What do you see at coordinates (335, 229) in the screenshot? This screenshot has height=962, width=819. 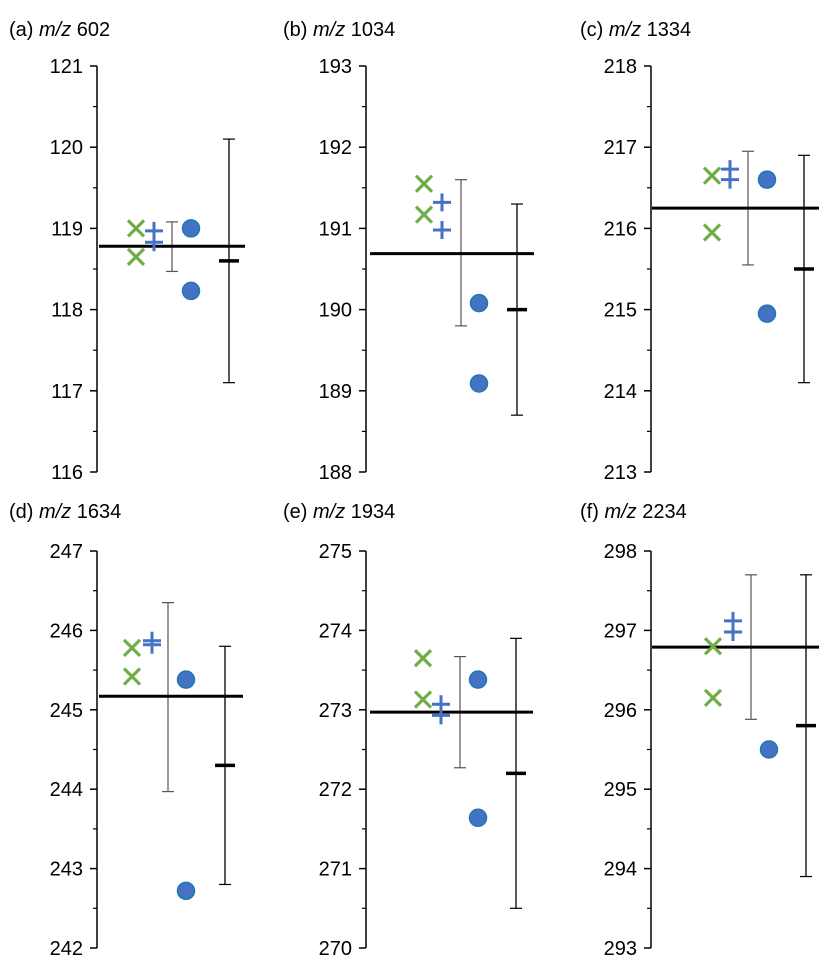 I see `y-tick-label: 191` at bounding box center [335, 229].